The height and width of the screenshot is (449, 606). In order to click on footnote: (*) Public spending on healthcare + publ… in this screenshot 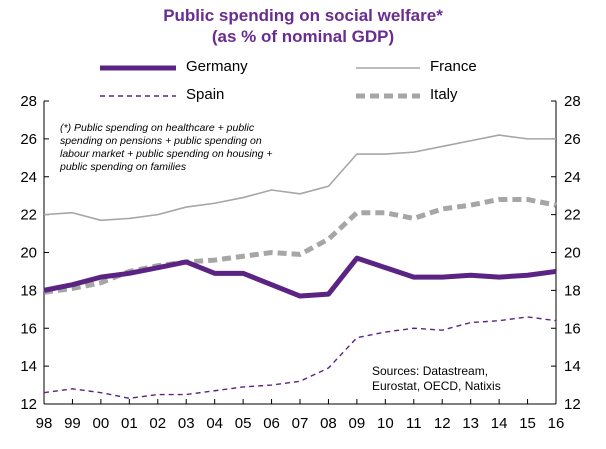, I will do `click(195, 148)`.